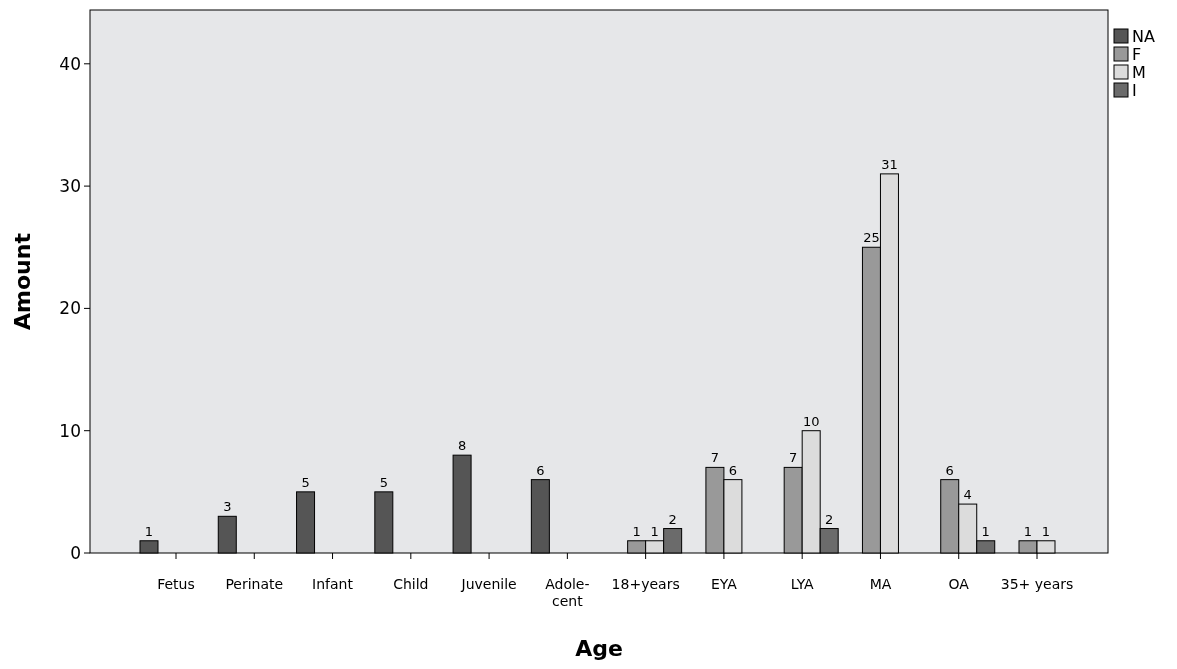  Describe the element at coordinates (802, 584) in the screenshot. I see `x-tick-label: LYA` at that location.